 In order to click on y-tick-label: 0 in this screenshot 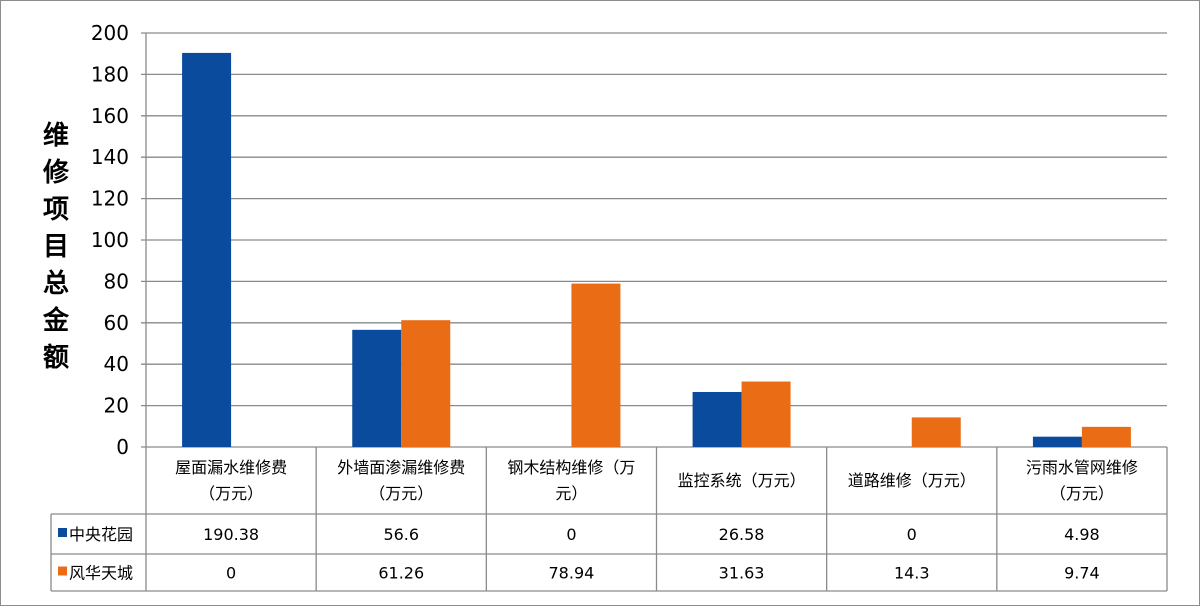, I will do `click(122, 447)`.